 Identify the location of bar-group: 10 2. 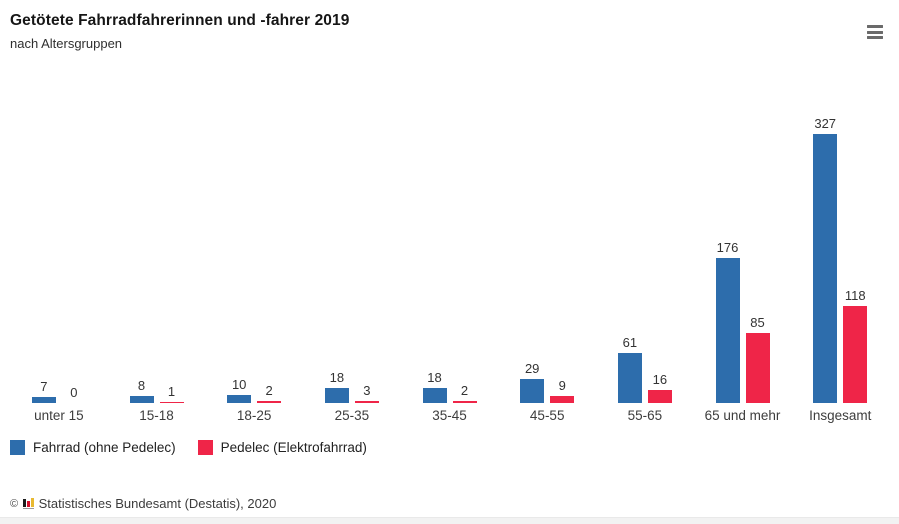
(254, 390).